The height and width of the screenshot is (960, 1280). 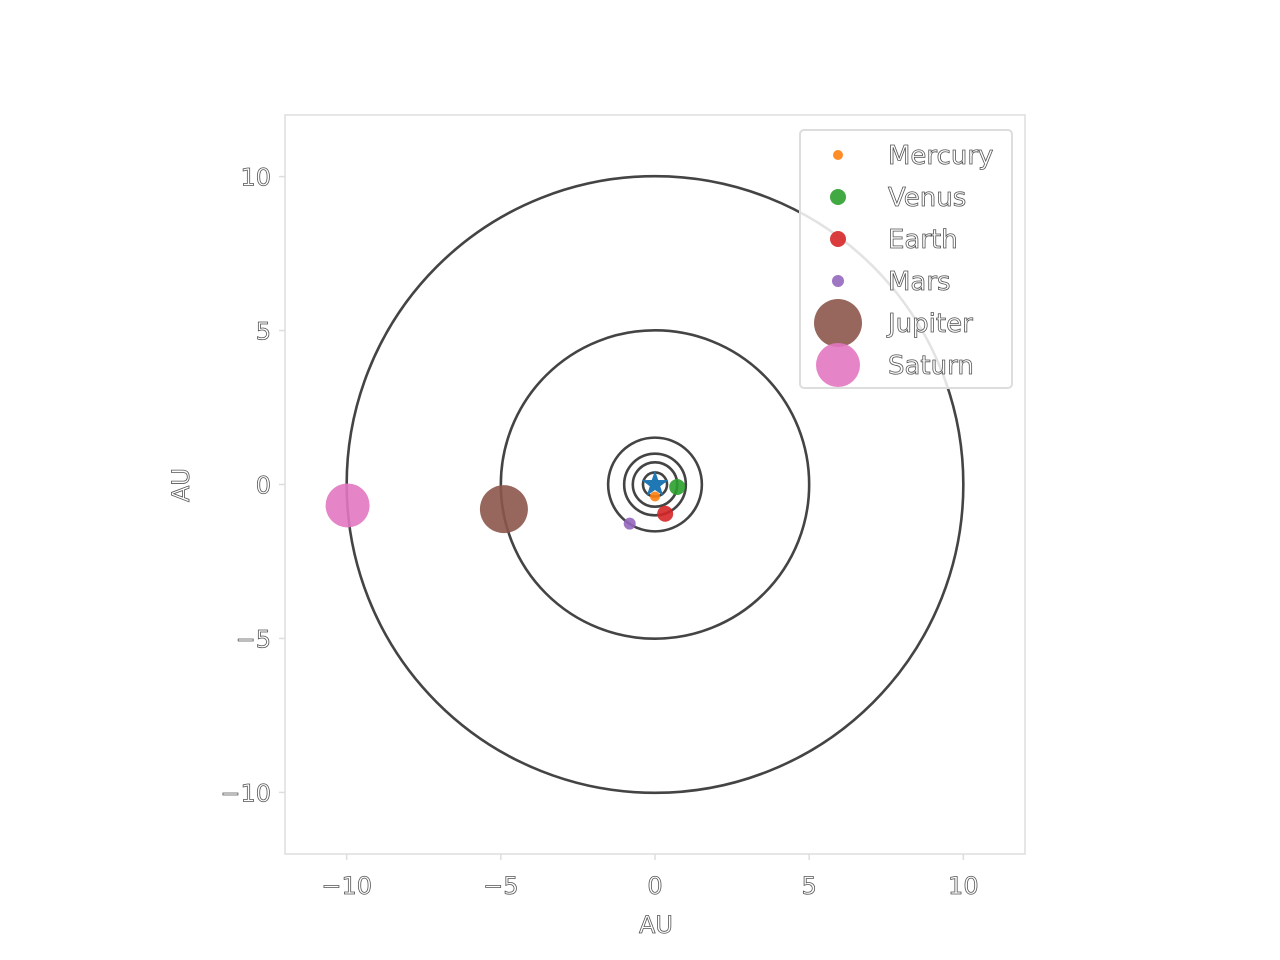 I want to click on sun-group, so click(x=655, y=483).